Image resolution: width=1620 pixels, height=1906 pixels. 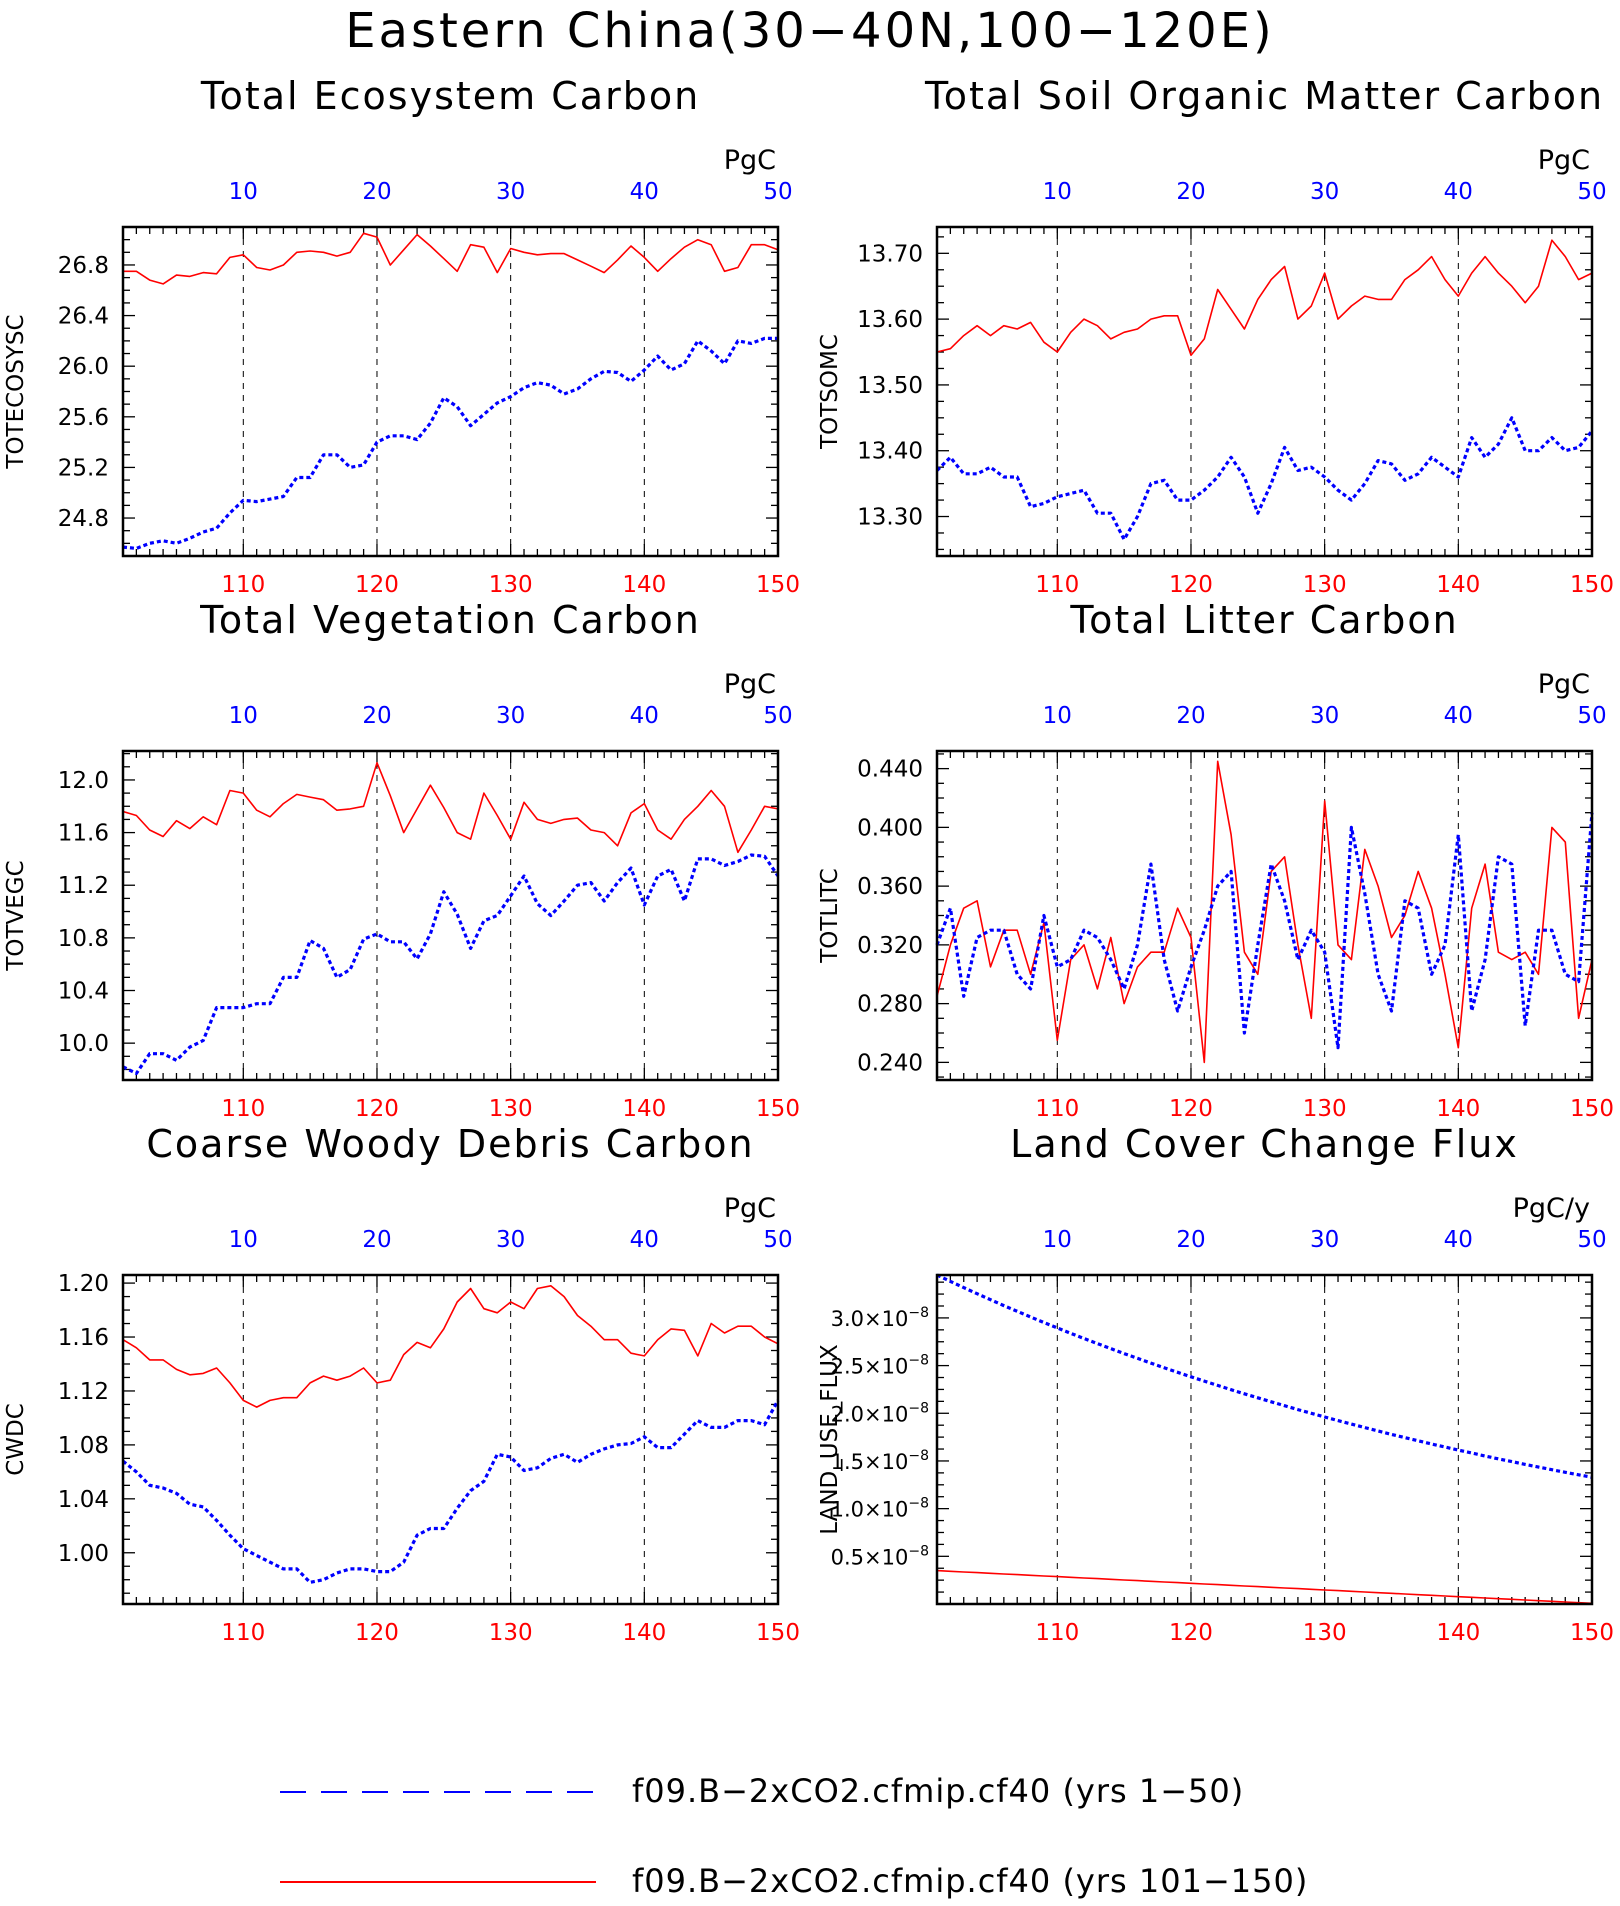 I want to click on y-tick-label: 26.0, so click(x=83, y=367).